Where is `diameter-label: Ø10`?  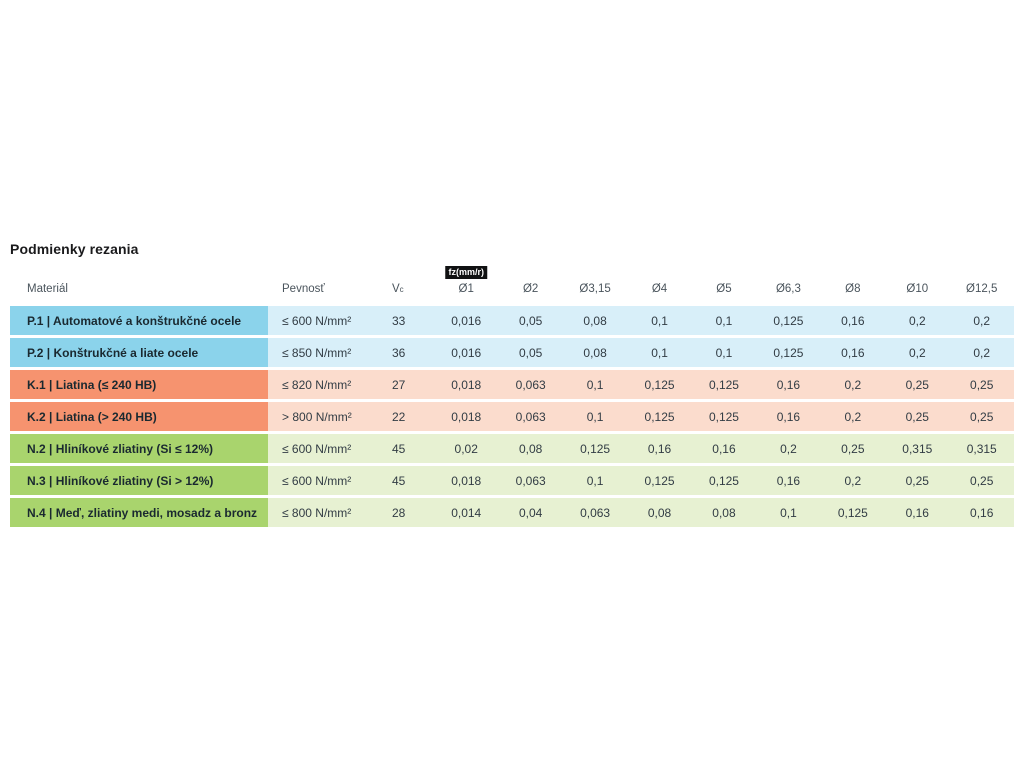
diameter-label: Ø10 is located at coordinates (917, 289).